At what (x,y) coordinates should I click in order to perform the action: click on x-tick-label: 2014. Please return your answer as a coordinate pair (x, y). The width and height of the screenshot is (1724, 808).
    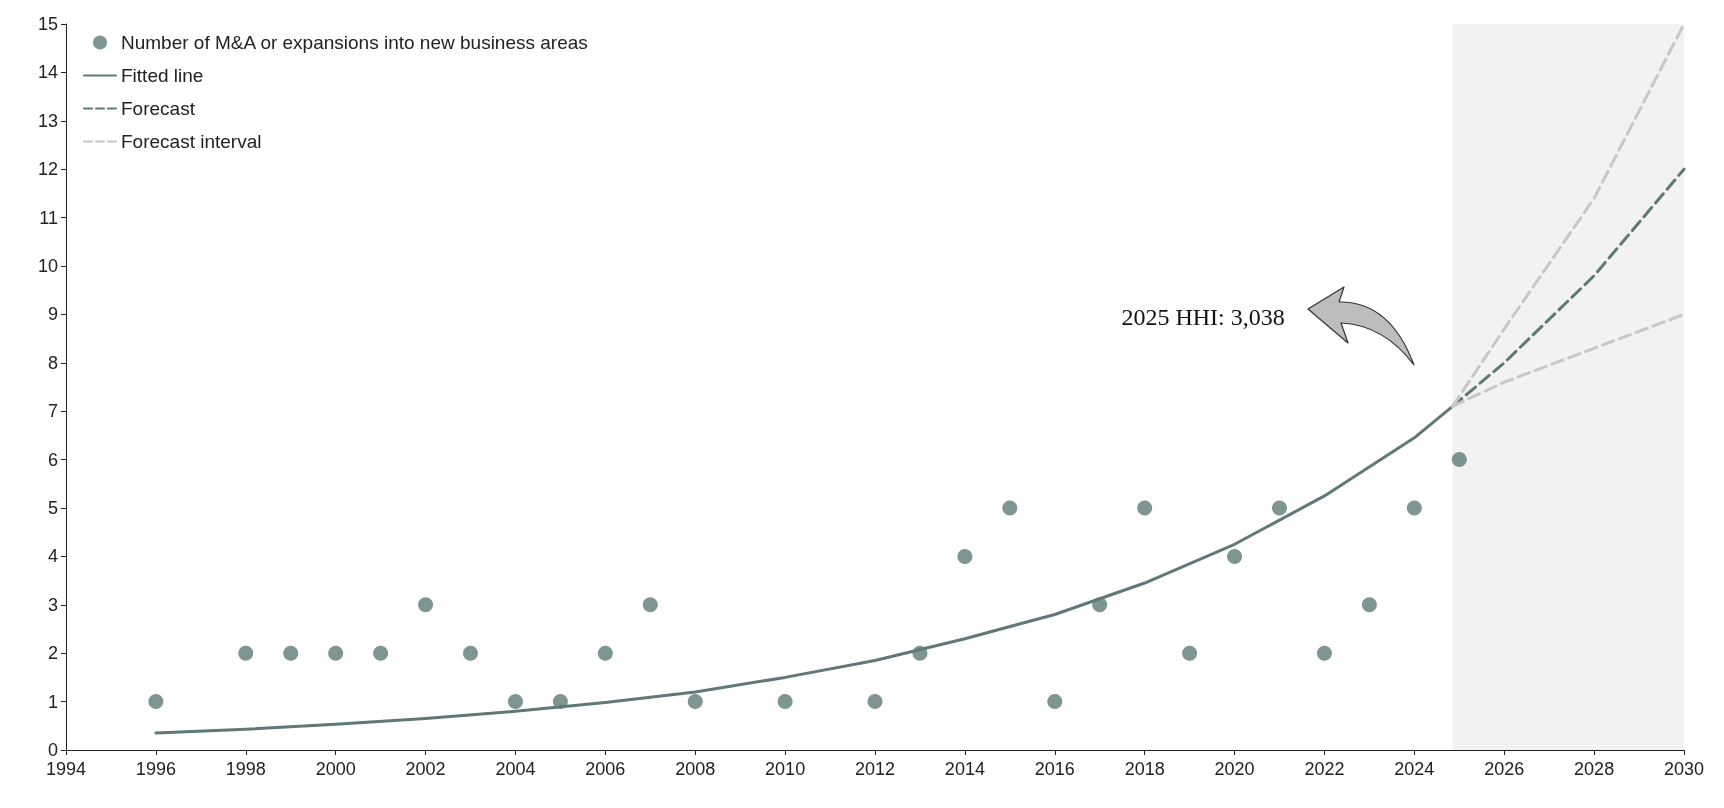
    Looking at the image, I should click on (964, 769).